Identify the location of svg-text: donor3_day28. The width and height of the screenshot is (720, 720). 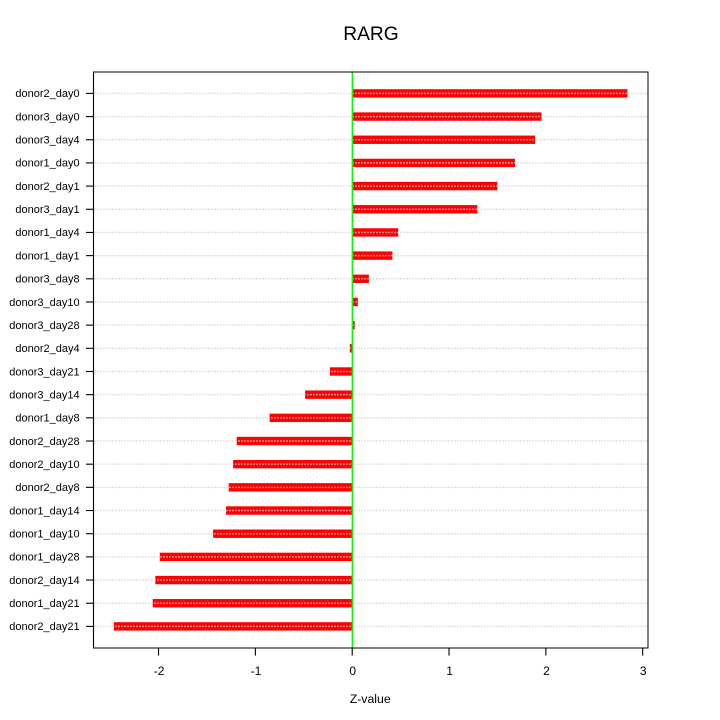
(44, 326).